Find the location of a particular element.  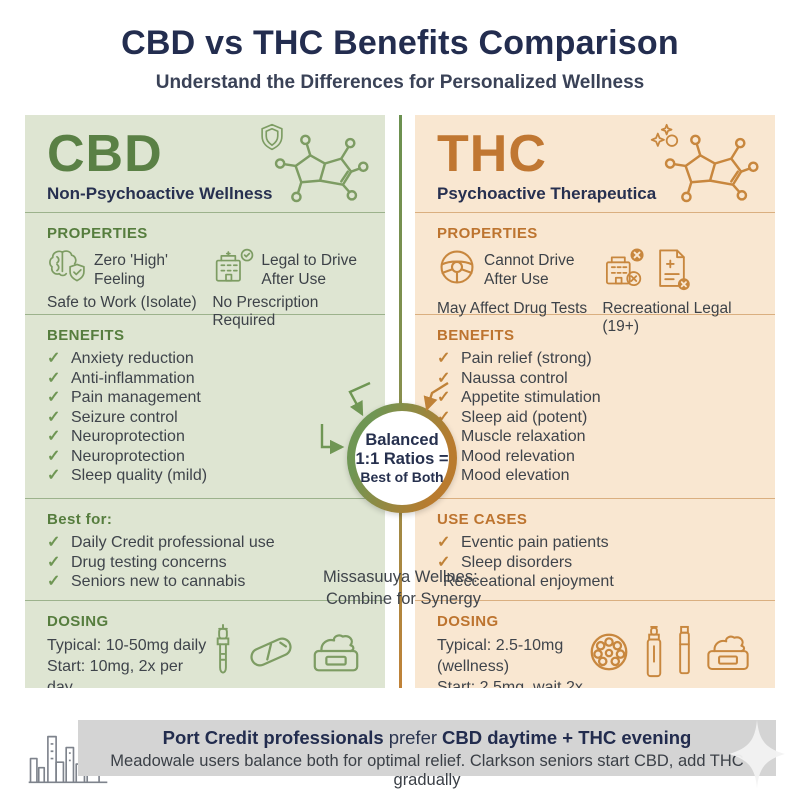

shield-icon is located at coordinates (272, 137).